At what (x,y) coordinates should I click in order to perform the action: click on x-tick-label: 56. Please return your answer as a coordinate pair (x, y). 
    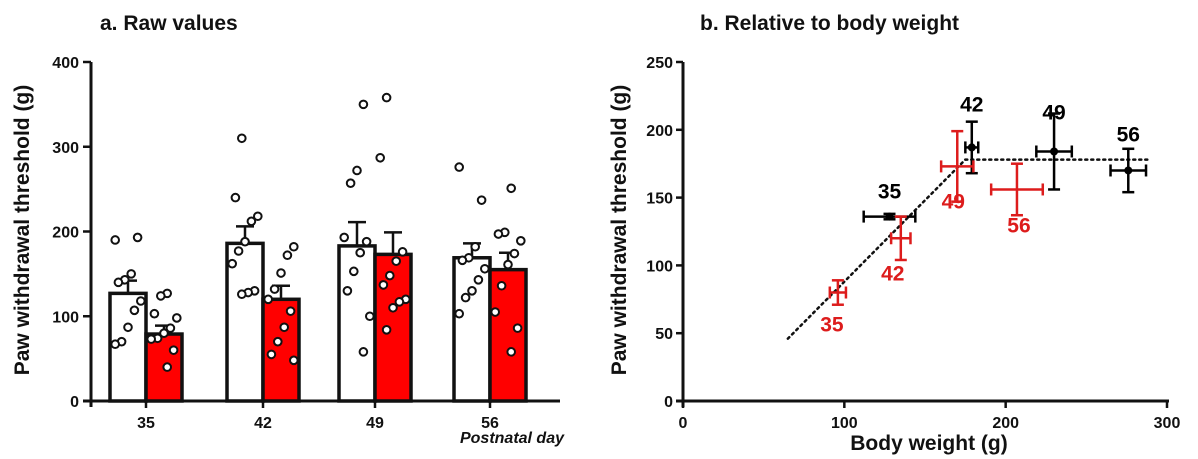
    Looking at the image, I should click on (490, 423).